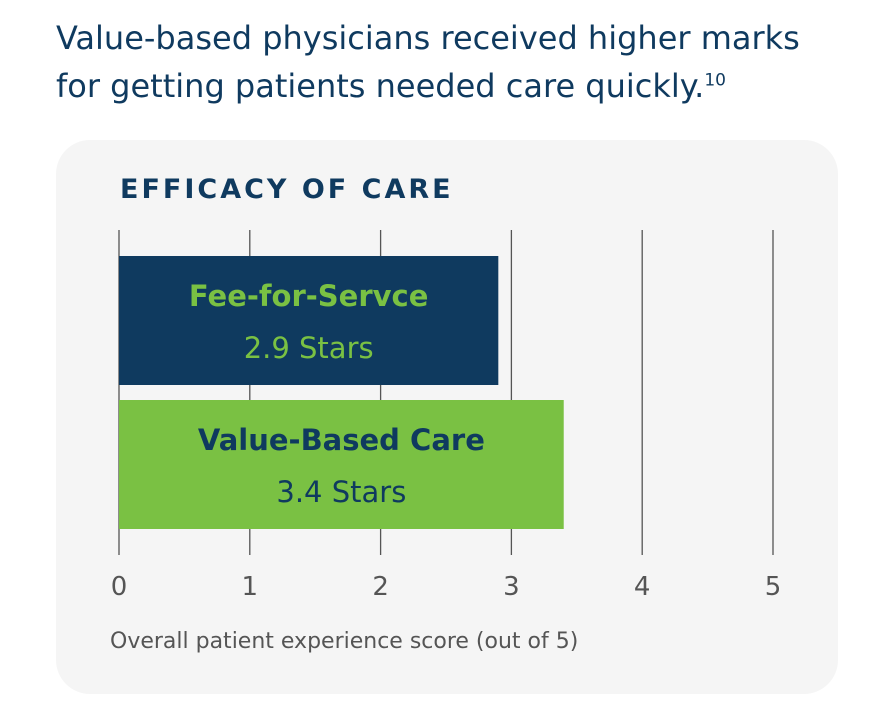 This screenshot has width=880, height=714. What do you see at coordinates (250, 587) in the screenshot?
I see `x-tick-label-1: 1` at bounding box center [250, 587].